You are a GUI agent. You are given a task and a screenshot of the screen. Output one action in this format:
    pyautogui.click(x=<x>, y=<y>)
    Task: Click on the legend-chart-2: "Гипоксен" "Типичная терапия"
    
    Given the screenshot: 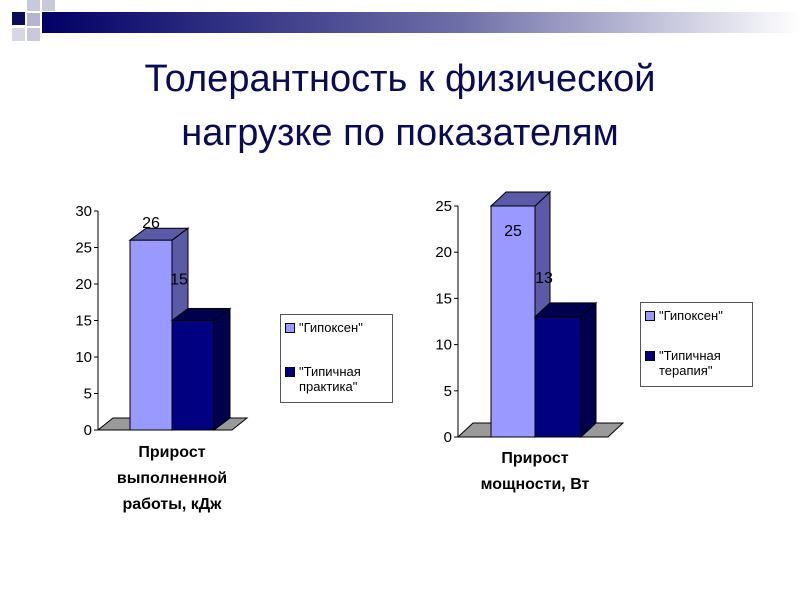 What is the action you would take?
    pyautogui.click(x=696, y=344)
    